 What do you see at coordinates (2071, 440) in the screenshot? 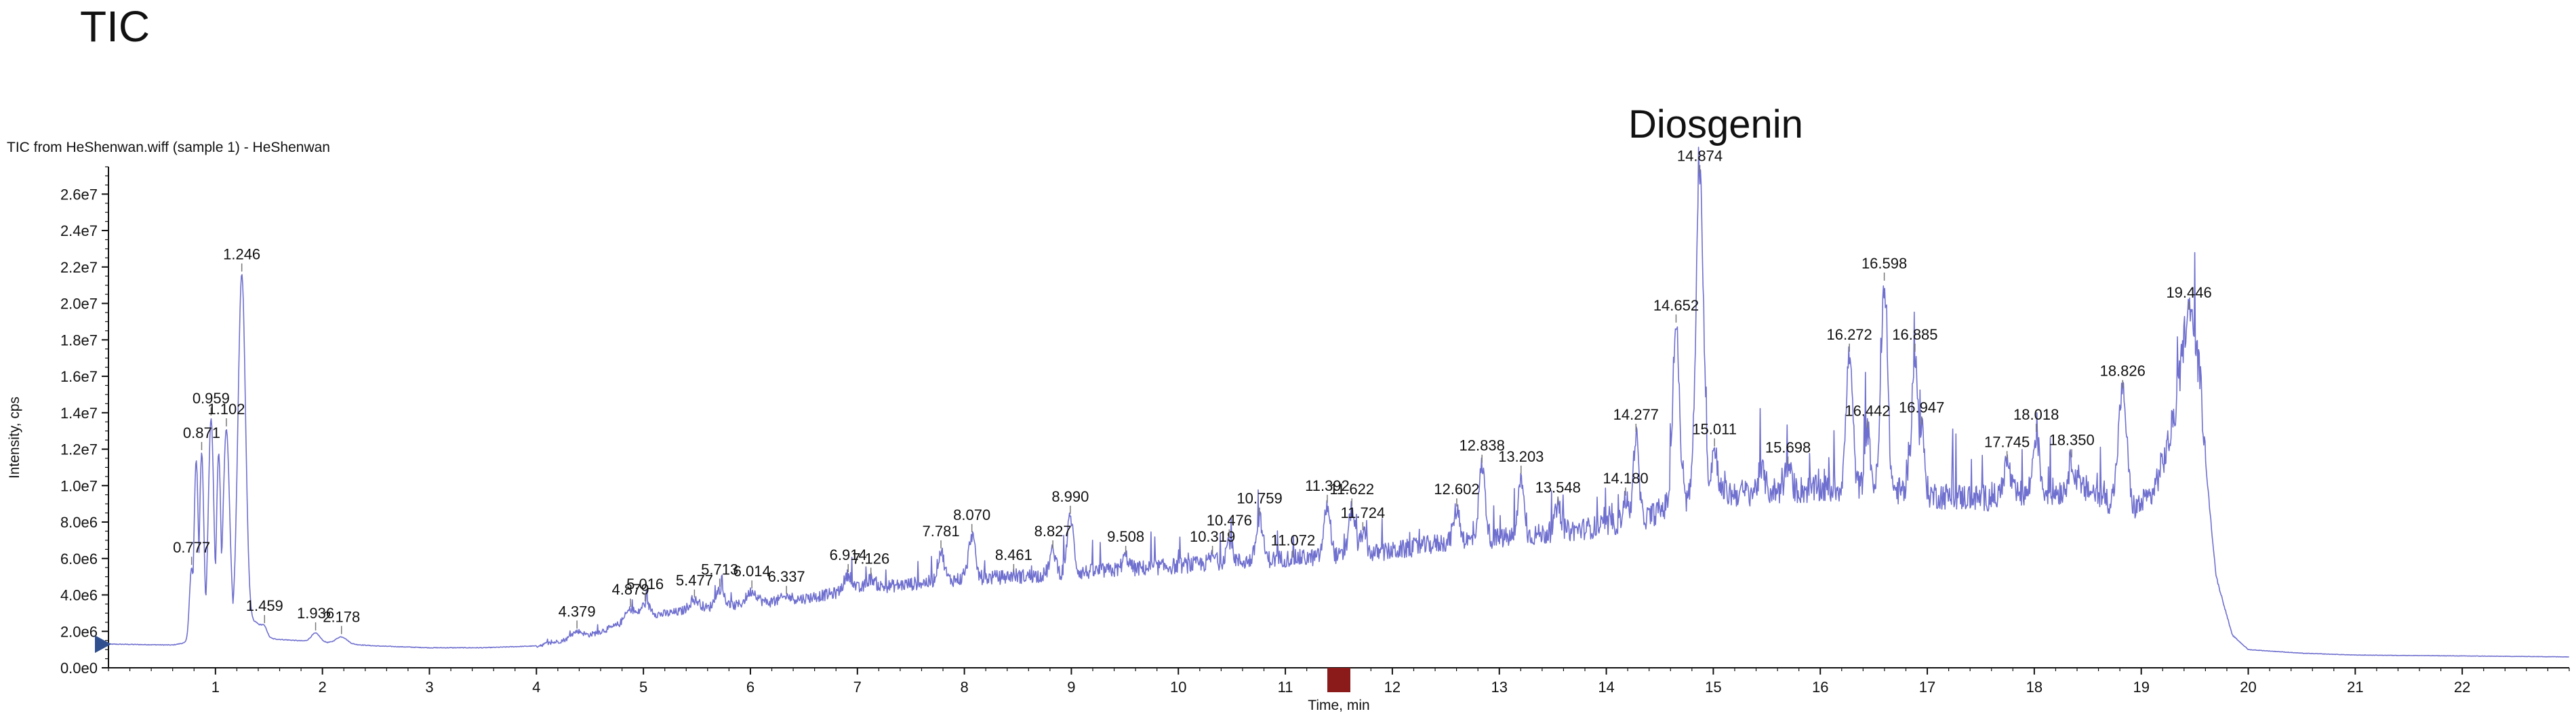
I see `peak-label: 18.350` at bounding box center [2071, 440].